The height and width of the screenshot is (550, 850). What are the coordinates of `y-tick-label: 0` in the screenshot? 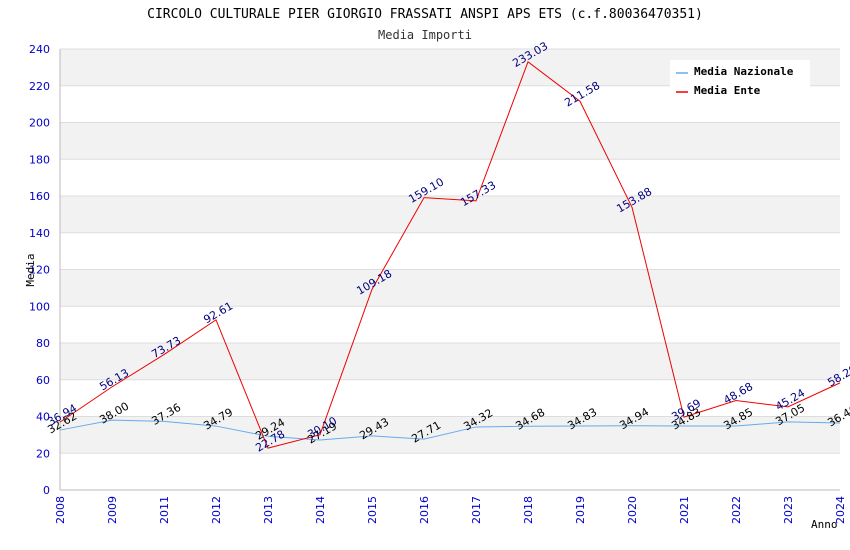 It's located at (46, 490).